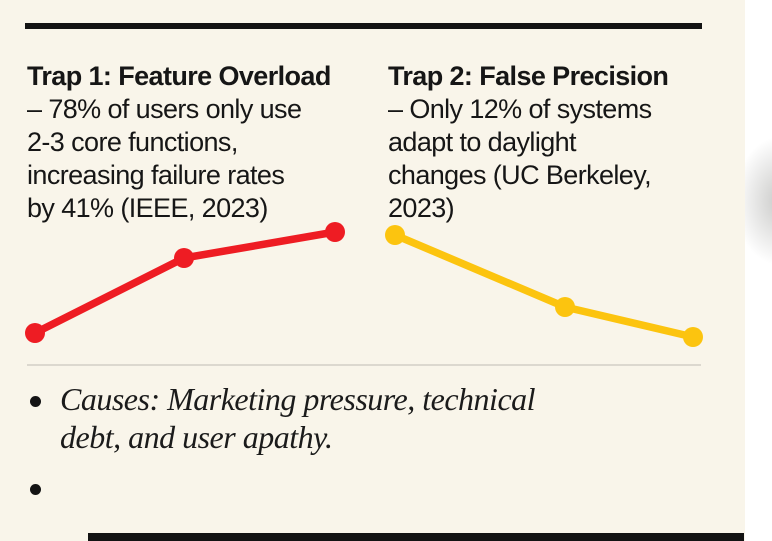 This screenshot has width=772, height=541. Describe the element at coordinates (528, 76) in the screenshot. I see `trap-2-title: Trap 2: False Precision` at that location.